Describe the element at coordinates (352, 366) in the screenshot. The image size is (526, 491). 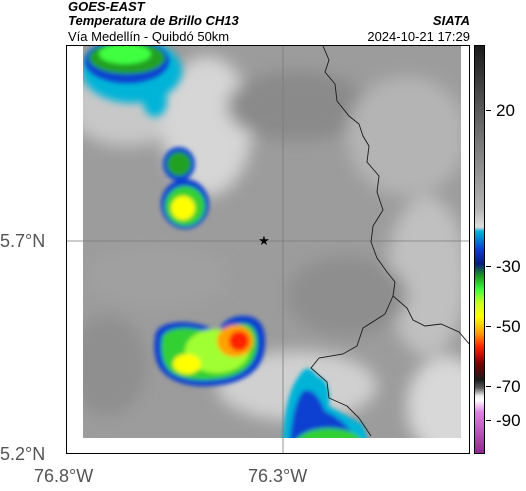
I see `boundary-line-south` at that location.